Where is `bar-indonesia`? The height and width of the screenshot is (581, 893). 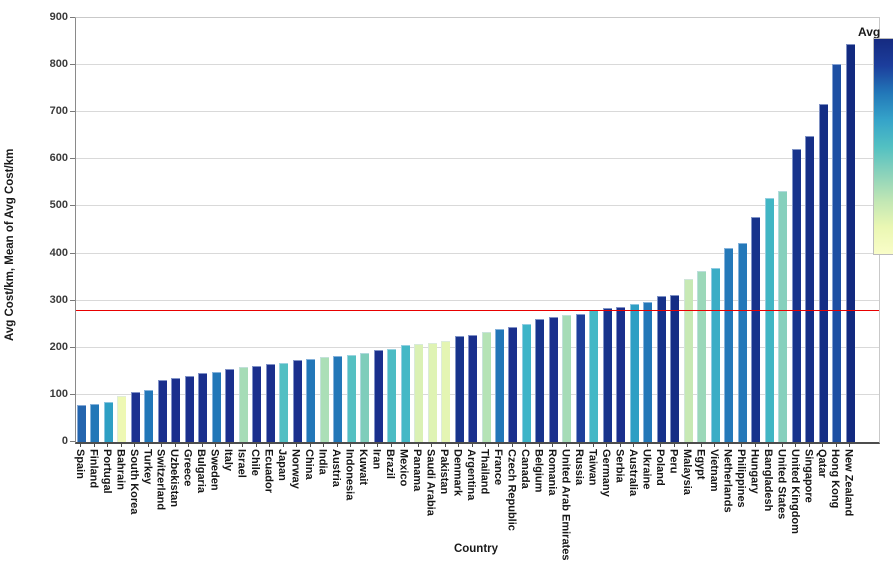 bar-indonesia is located at coordinates (351, 398).